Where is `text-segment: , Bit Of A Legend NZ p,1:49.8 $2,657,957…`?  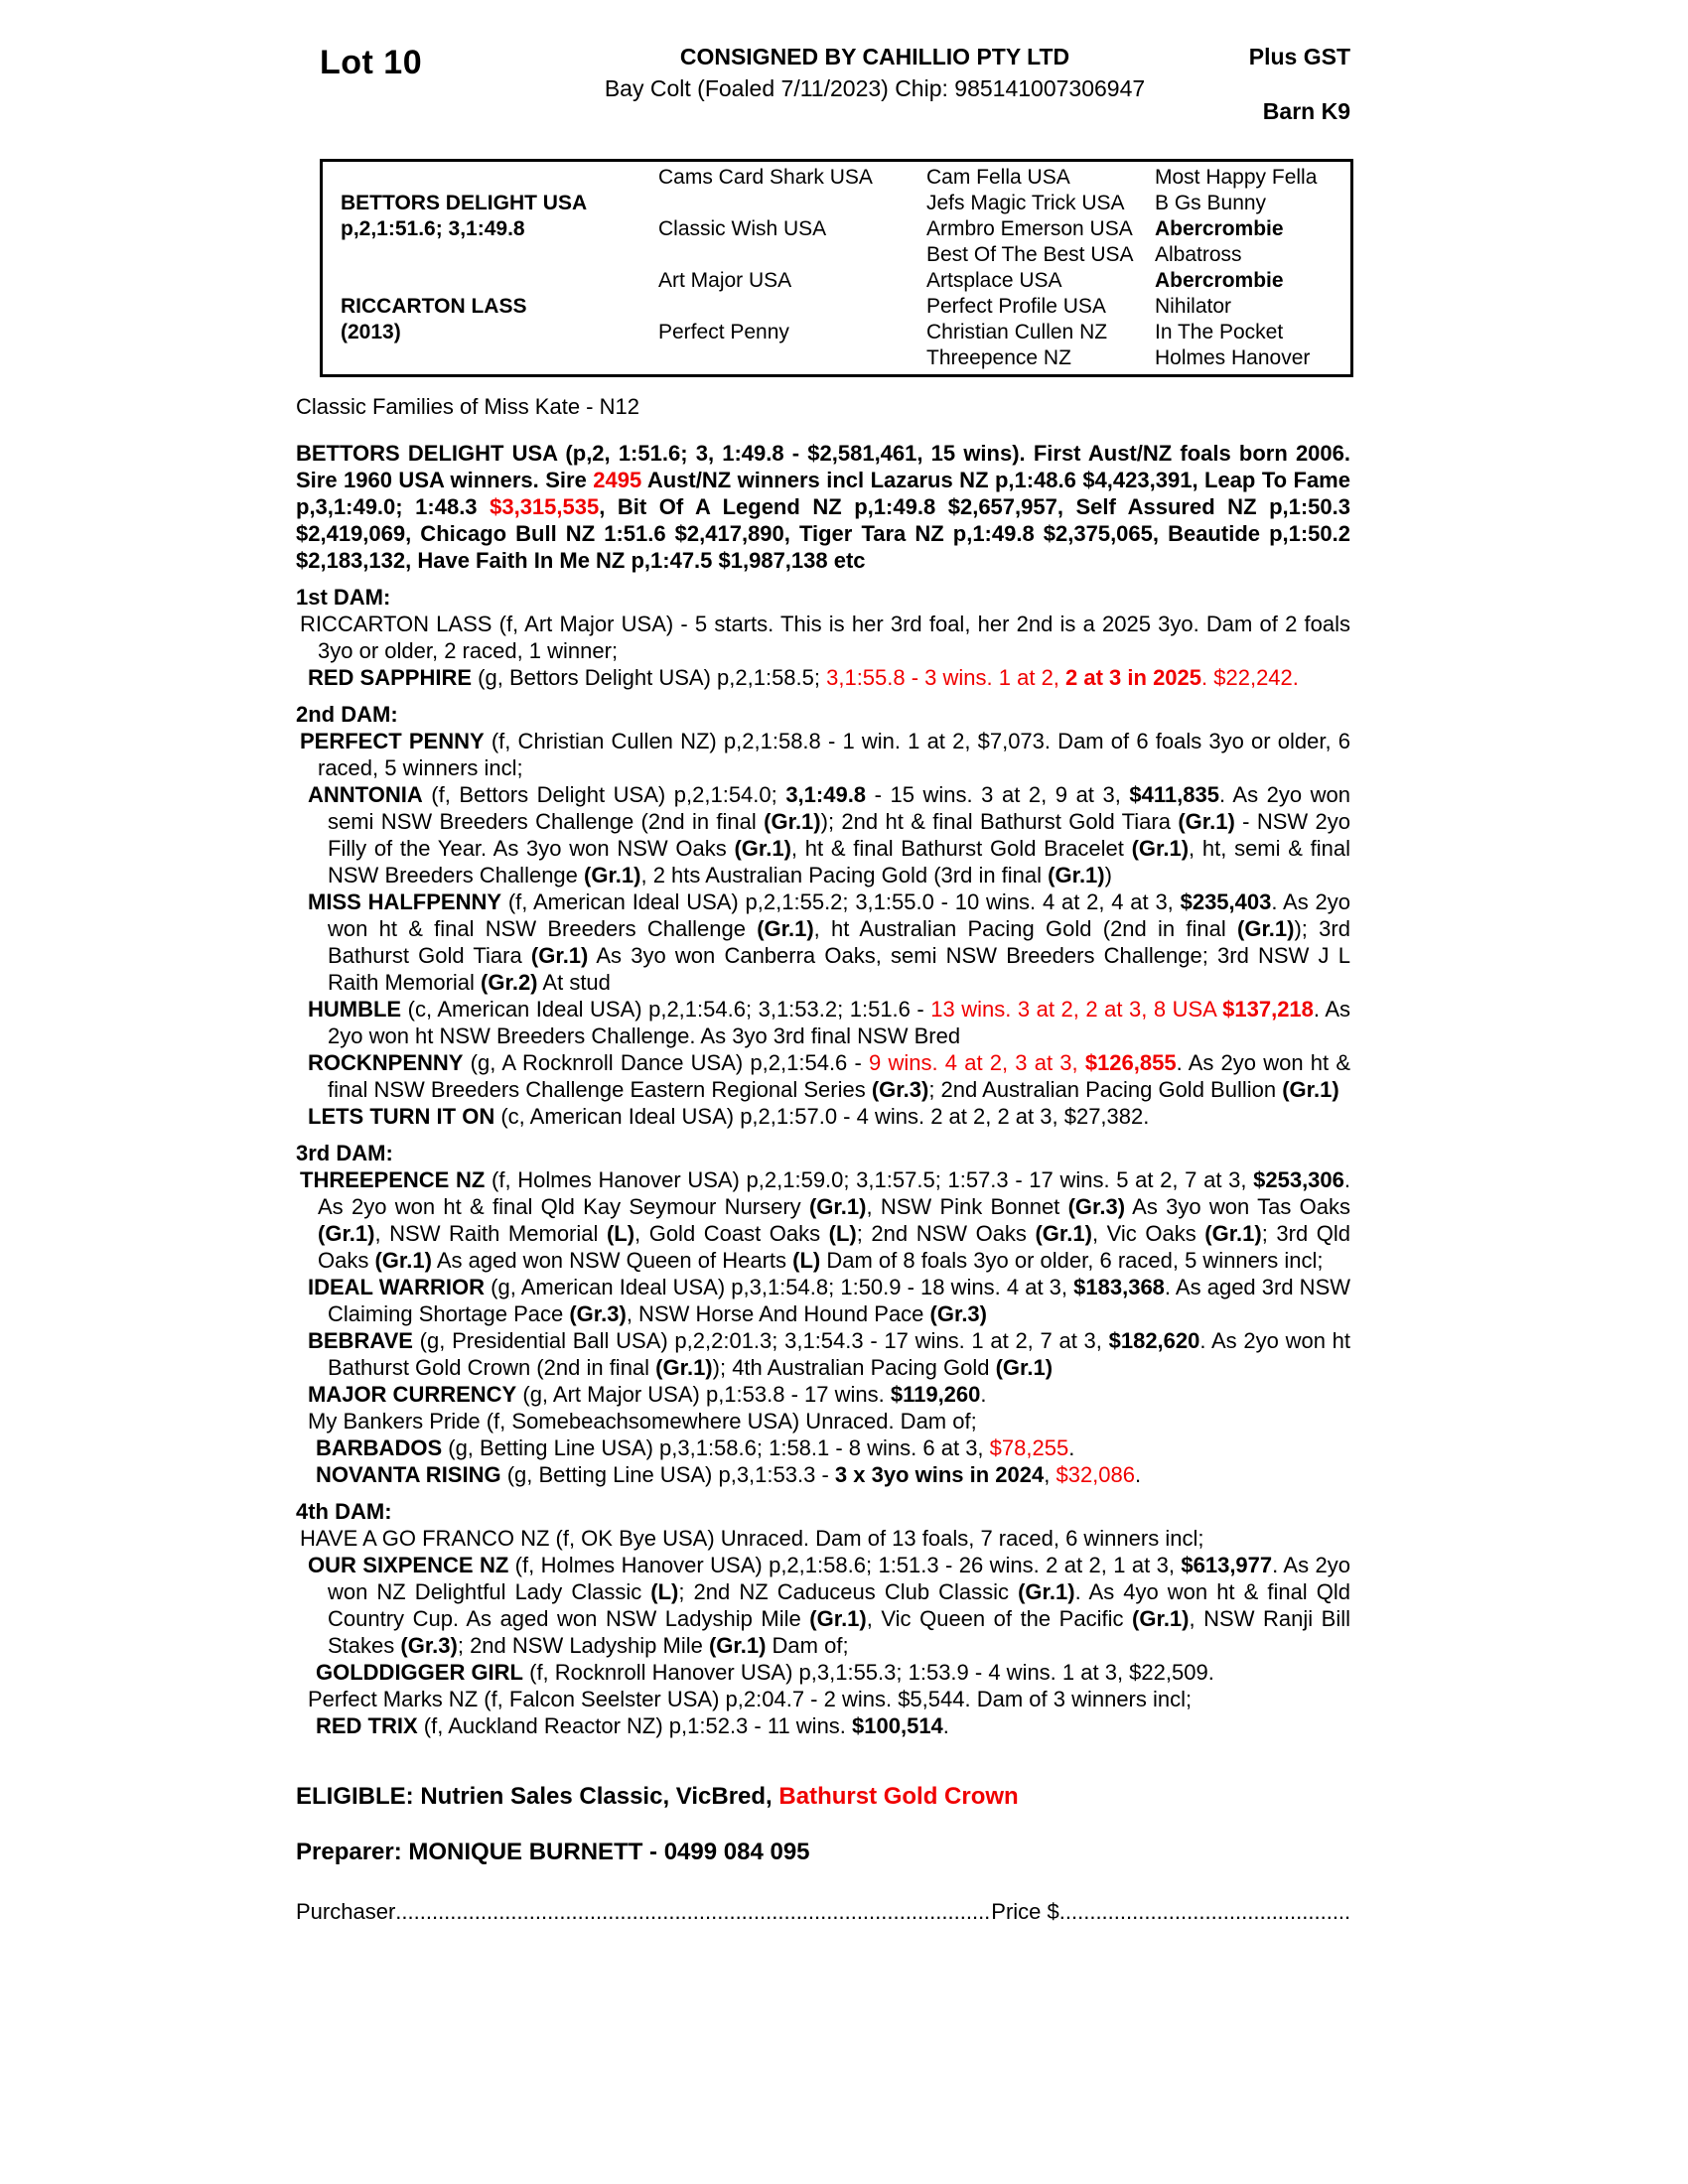
text-segment: , Bit Of A Legend NZ p,1:49.8 $2,657,957… is located at coordinates (823, 533).